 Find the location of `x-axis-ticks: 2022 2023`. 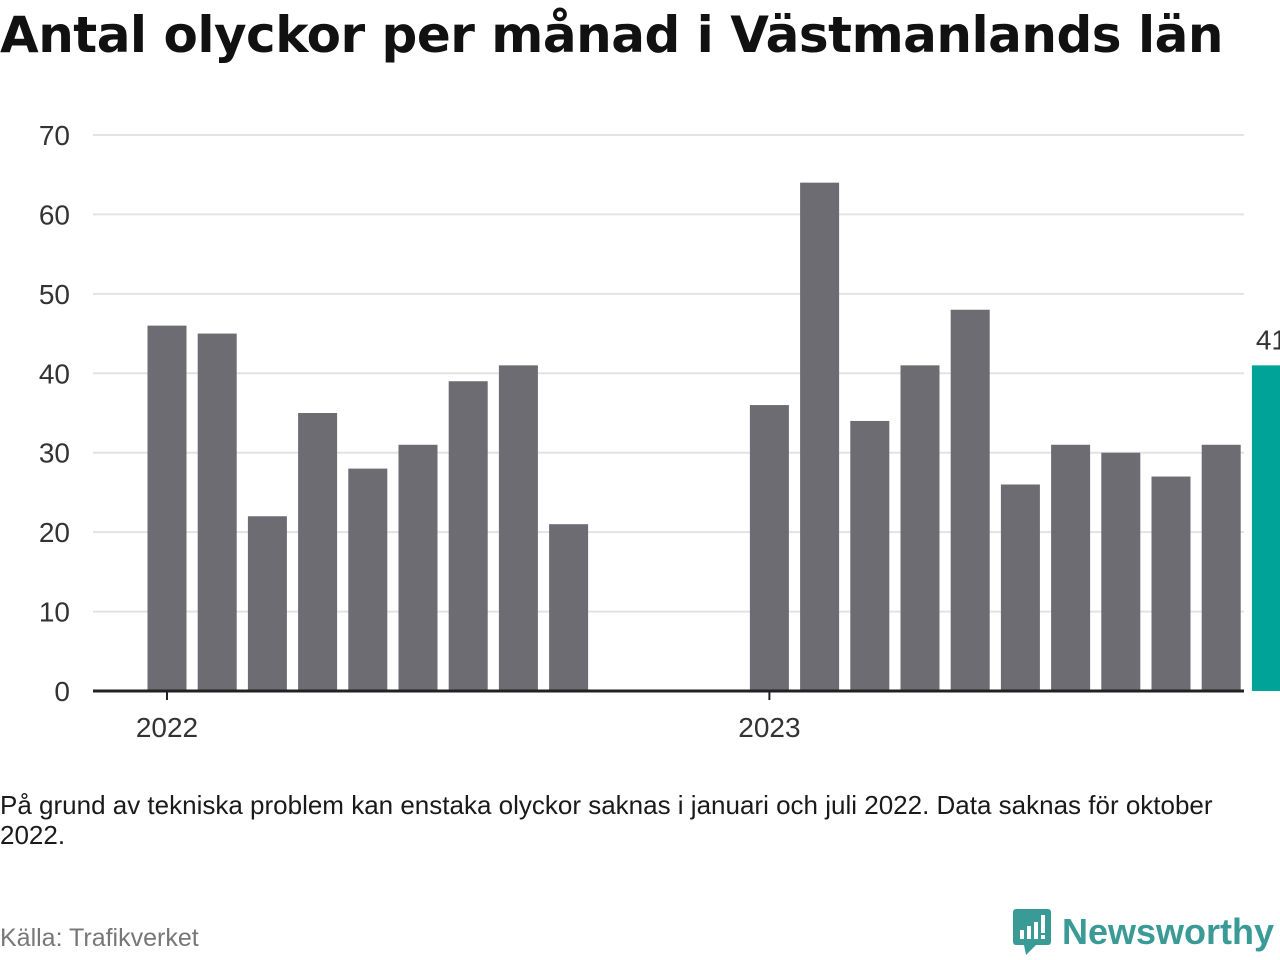

x-axis-ticks: 2022 2023 is located at coordinates (468, 717).